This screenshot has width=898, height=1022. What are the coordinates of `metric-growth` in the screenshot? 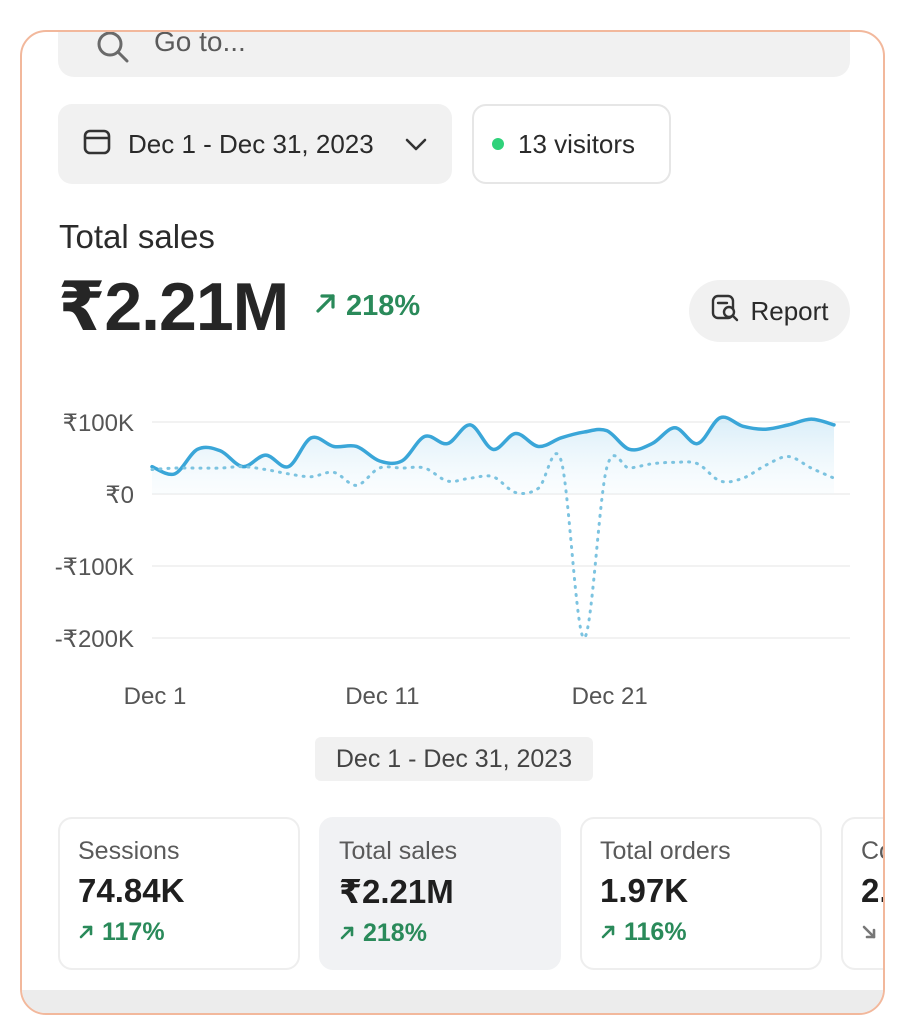 It's located at (872, 932).